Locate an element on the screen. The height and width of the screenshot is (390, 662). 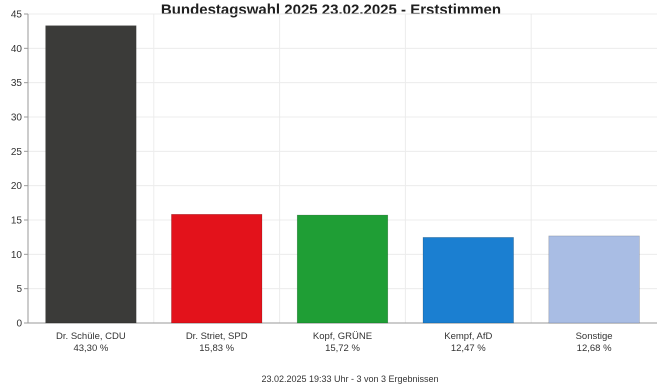
x-category-label: Kempf, AfD is located at coordinates (468, 336).